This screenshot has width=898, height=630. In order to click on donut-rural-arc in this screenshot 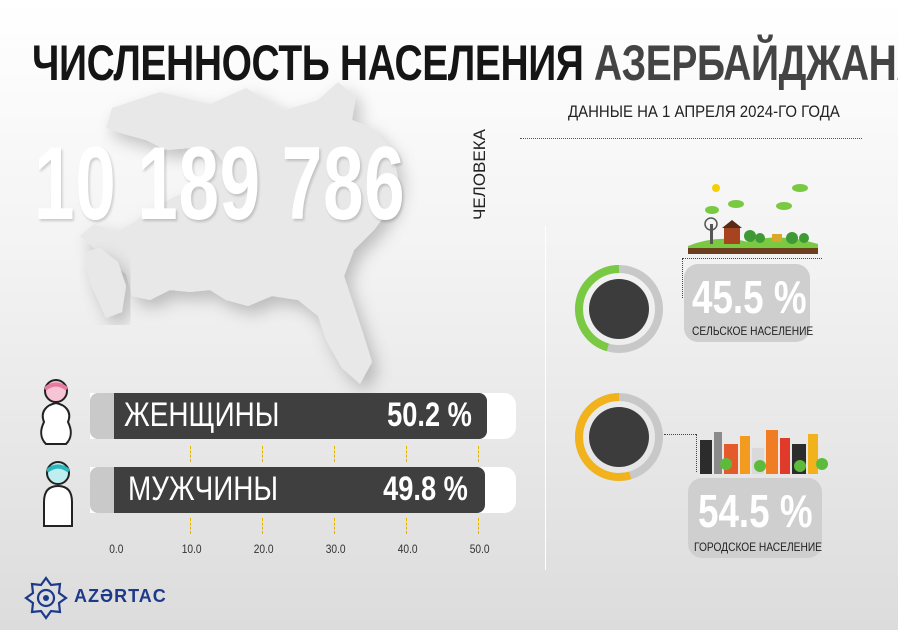, I will do `click(597, 308)`.